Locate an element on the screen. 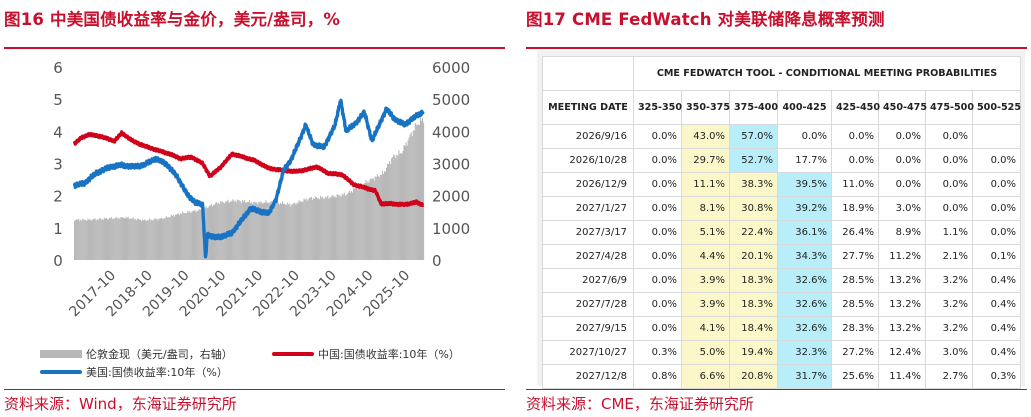  probability-cell: 3.2% is located at coordinates (949, 280).